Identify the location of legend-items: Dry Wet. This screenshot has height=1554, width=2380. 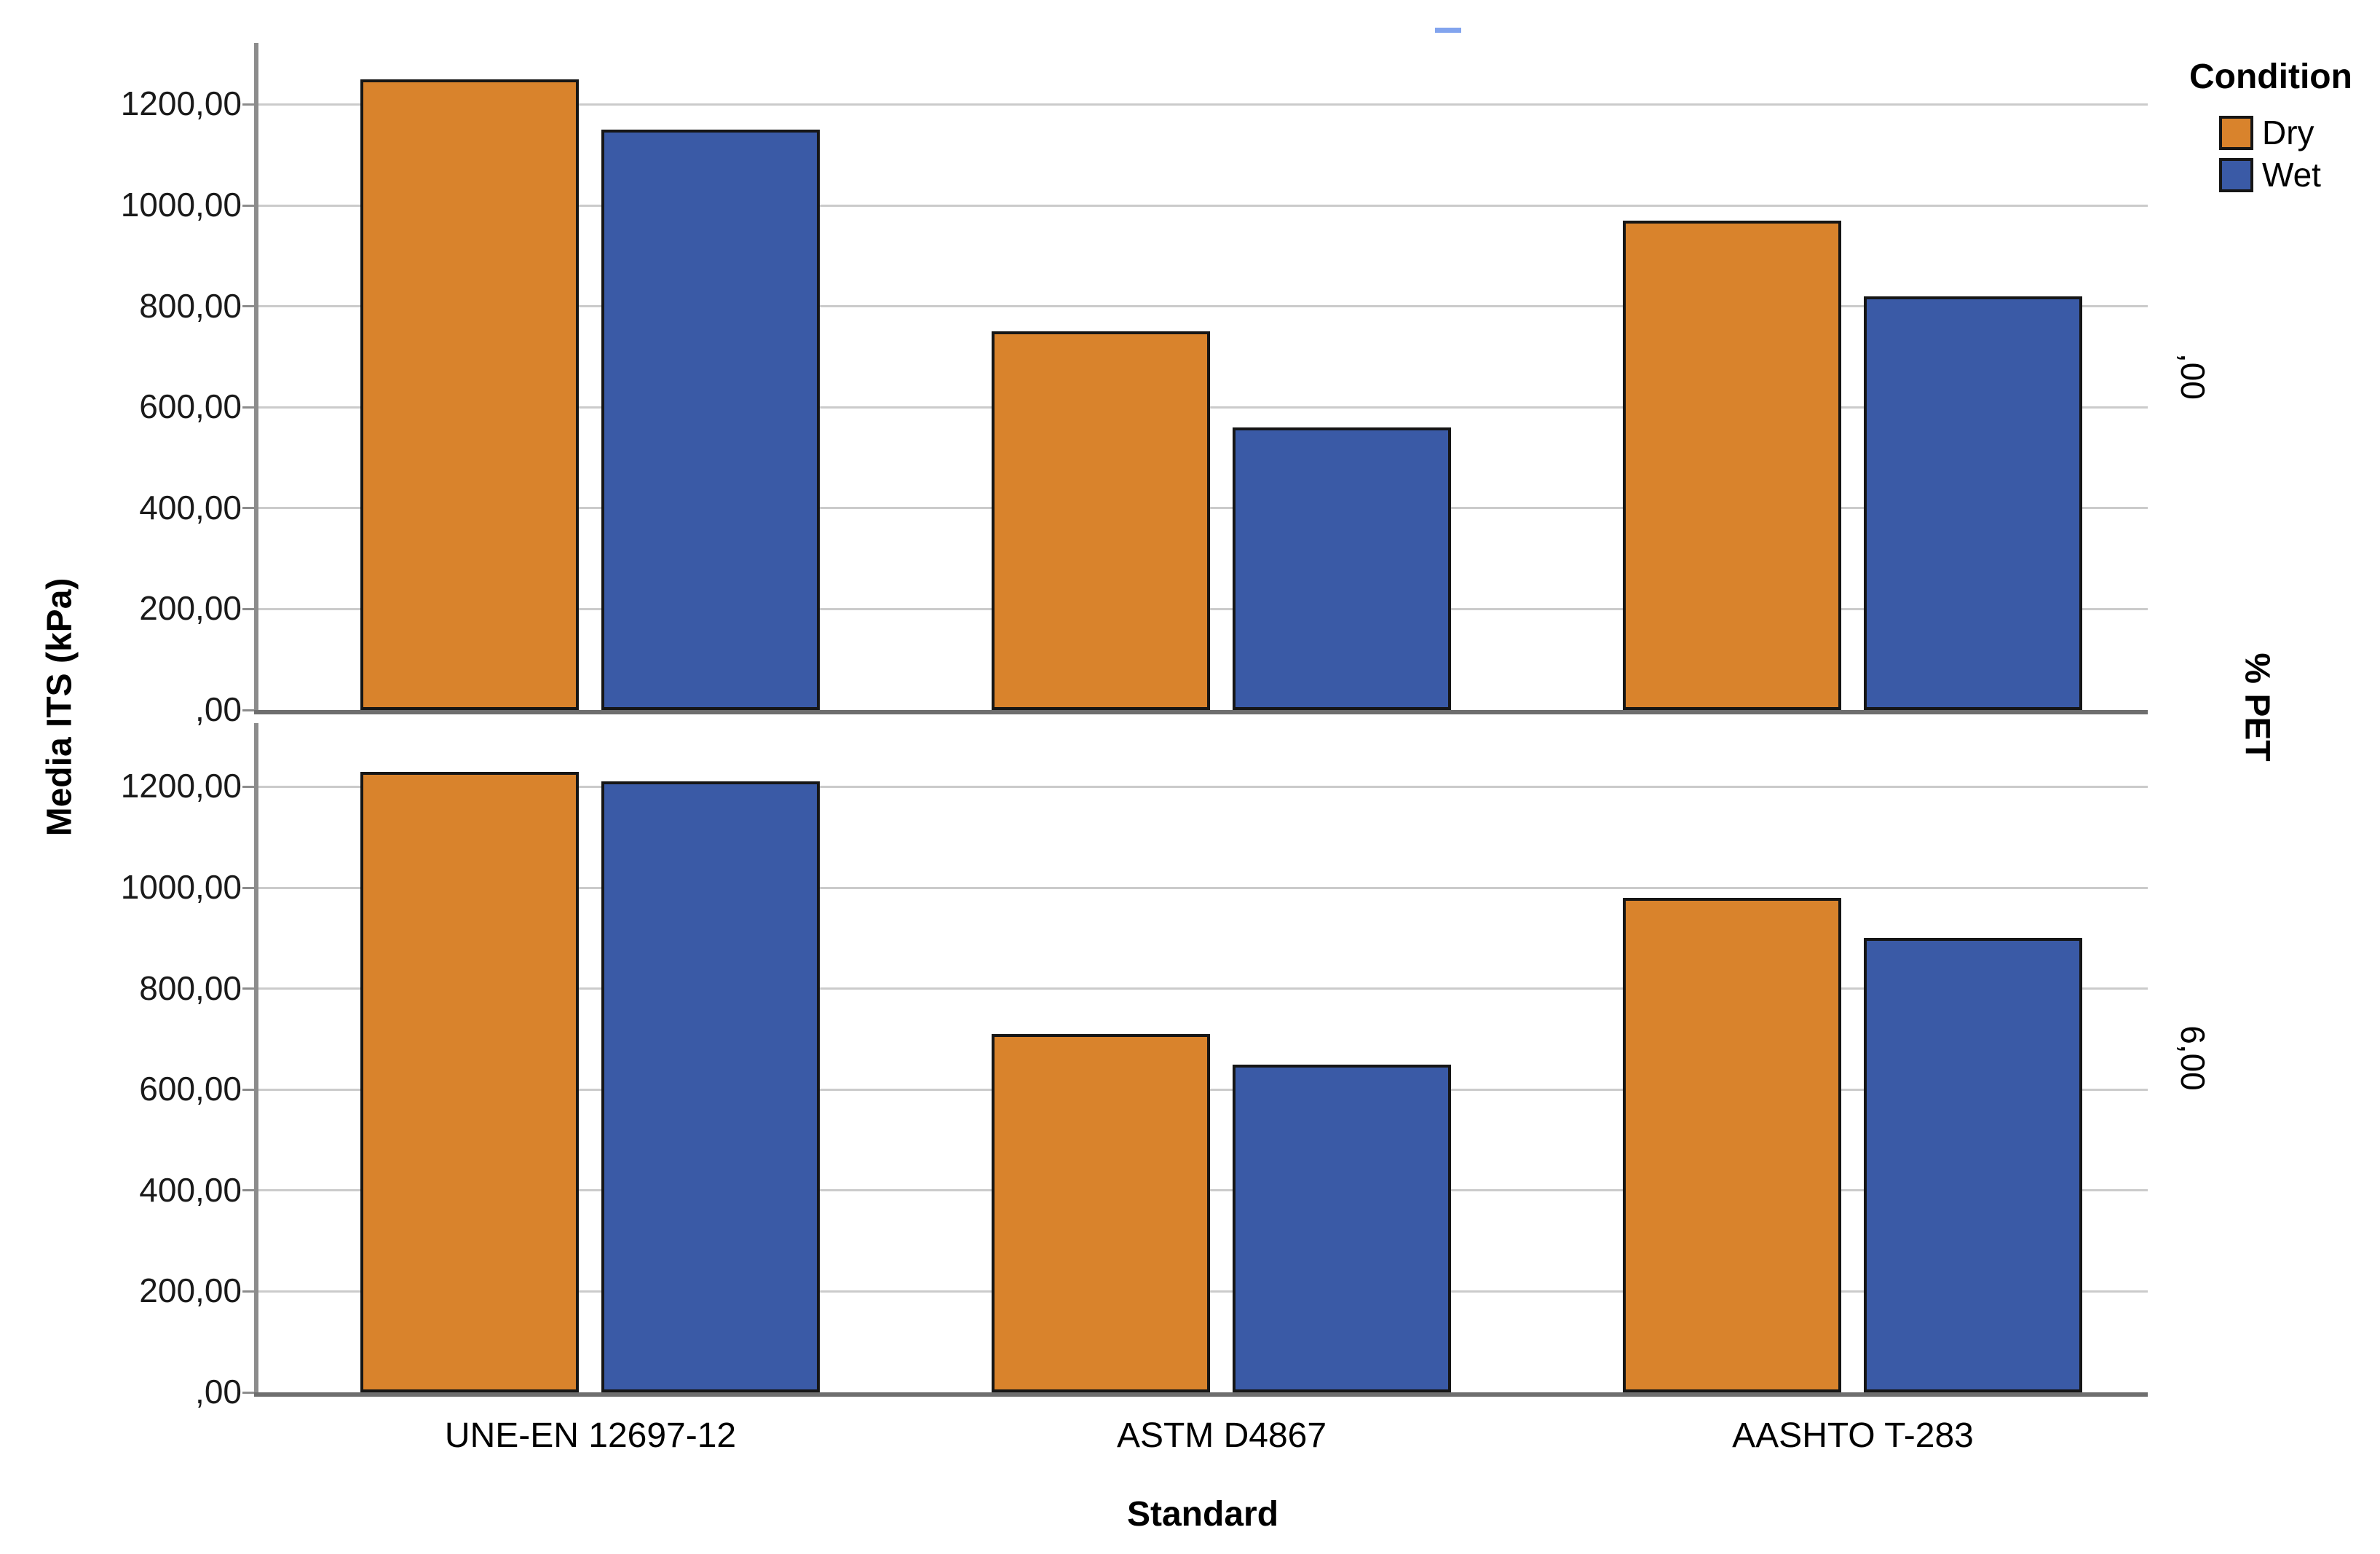
(2285, 153).